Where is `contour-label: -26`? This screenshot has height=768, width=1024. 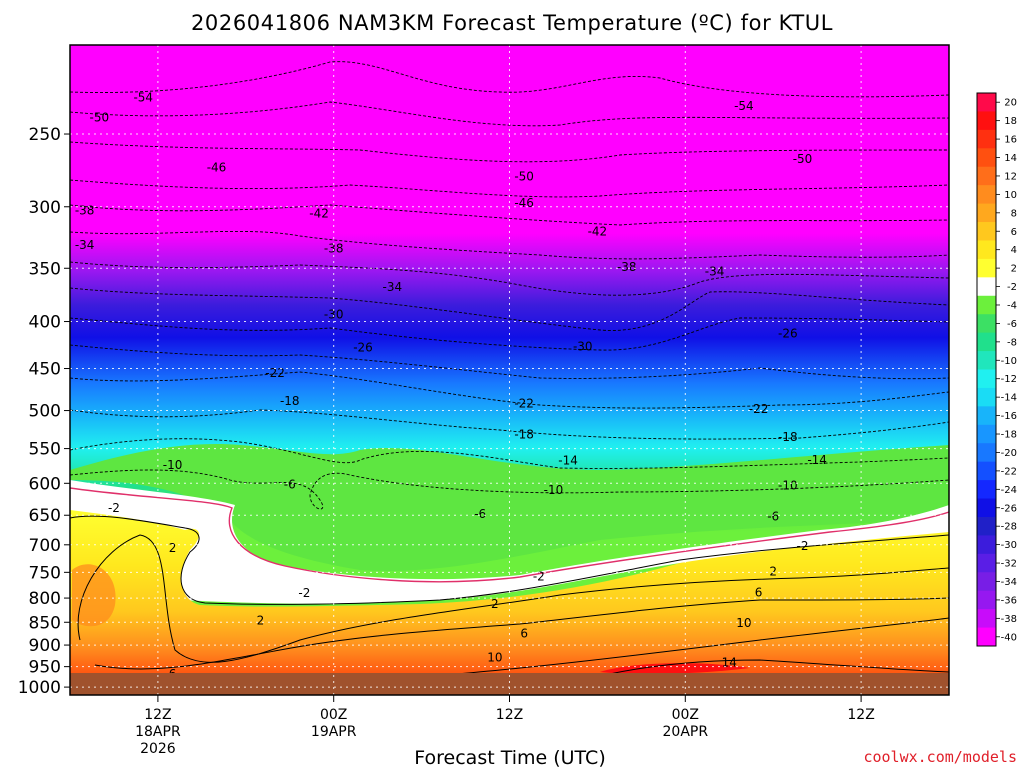 contour-label: -26 is located at coordinates (363, 348).